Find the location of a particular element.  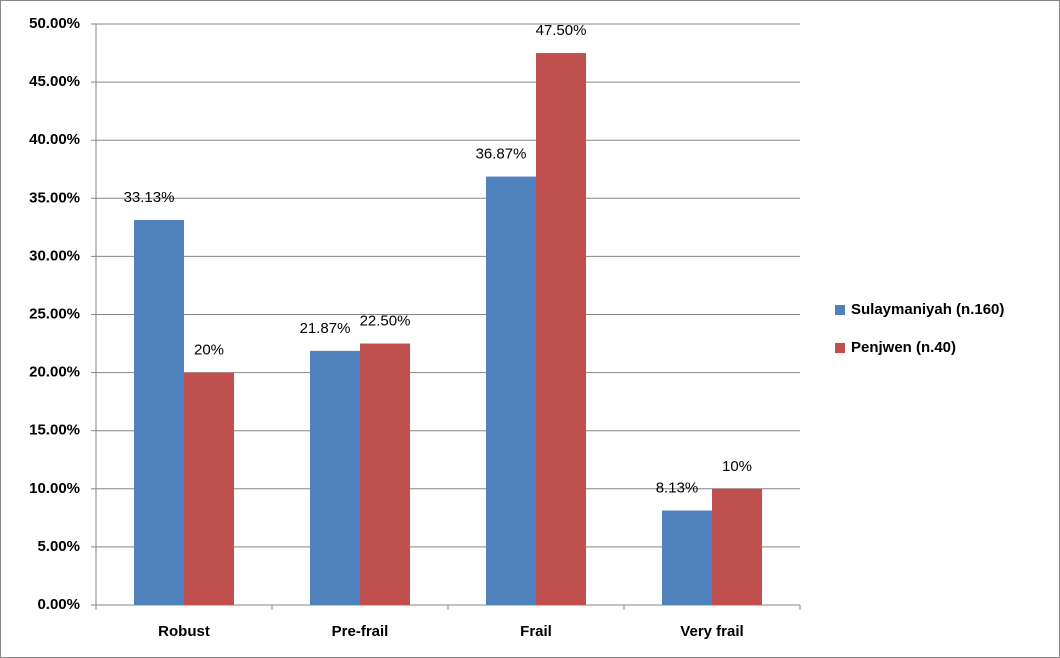

y-tick-label: 35.00% is located at coordinates (54, 197).